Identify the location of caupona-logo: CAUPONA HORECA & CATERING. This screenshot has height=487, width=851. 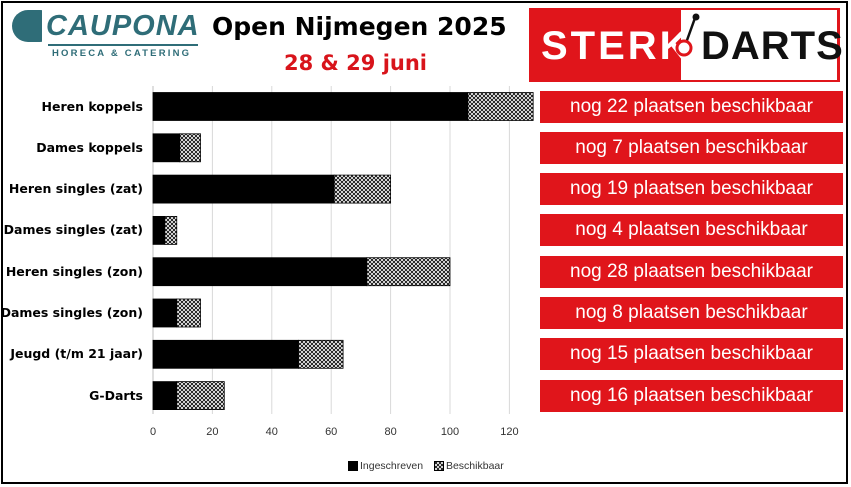
(108, 34).